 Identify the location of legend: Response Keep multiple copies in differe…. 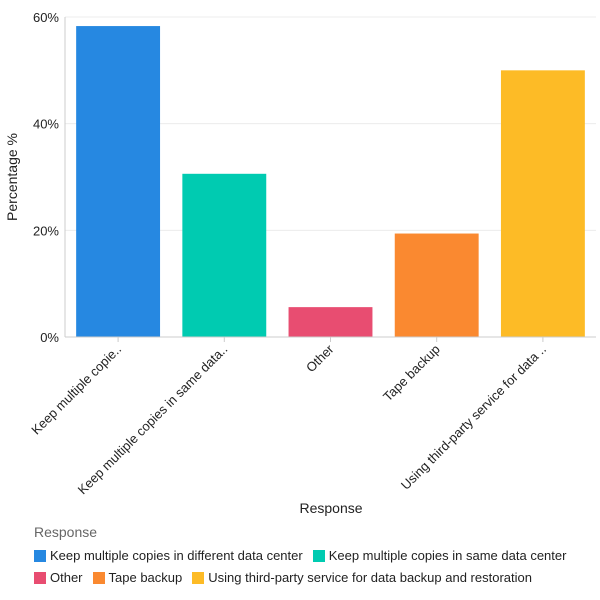
(314, 554).